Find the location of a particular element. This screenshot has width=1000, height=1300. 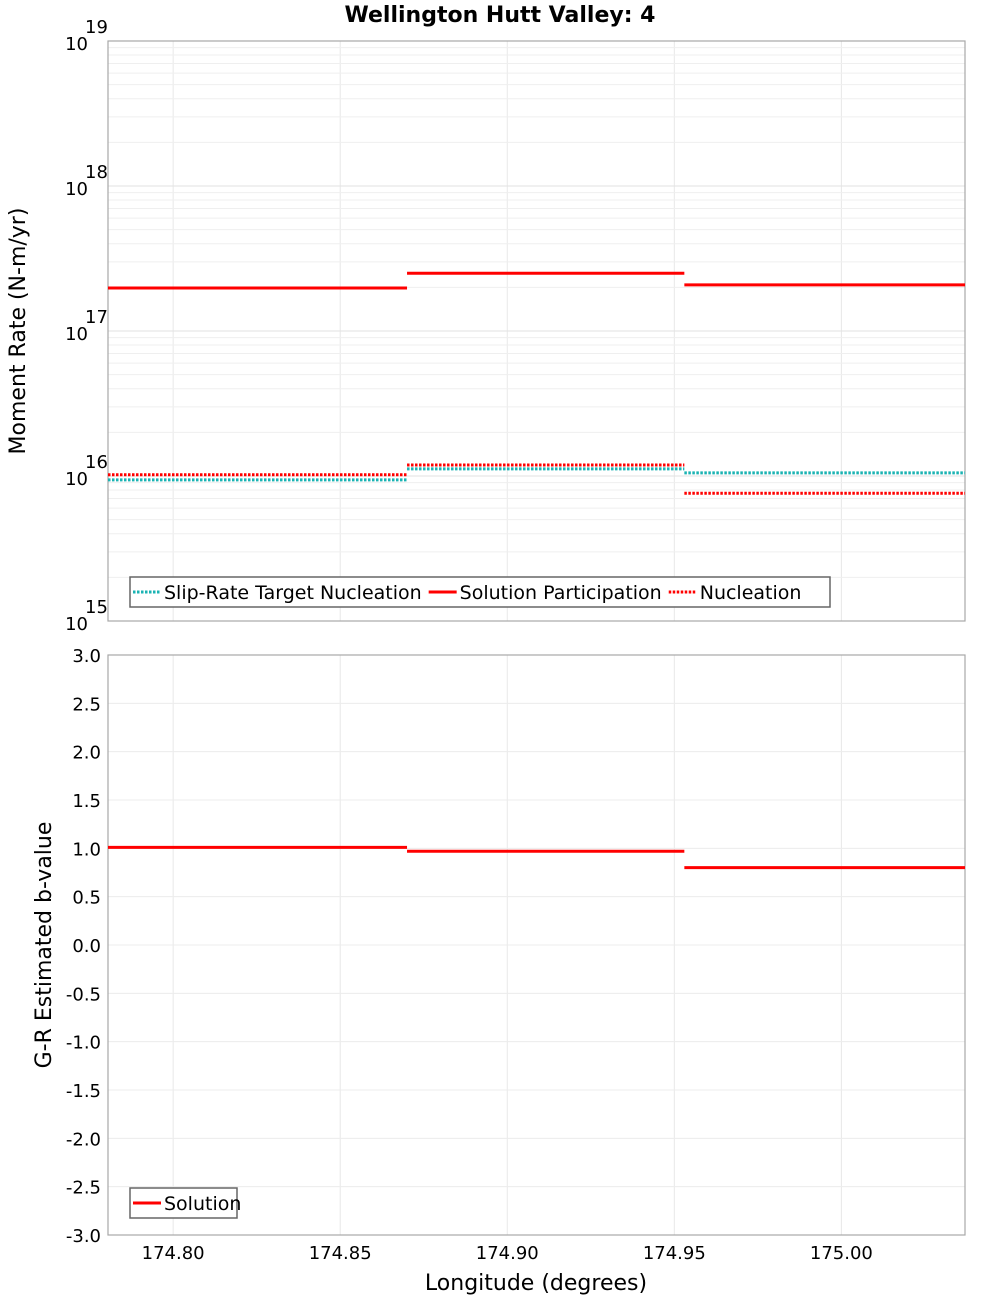

legend-item: Slip-Rate Target Nucleation is located at coordinates (277, 593).